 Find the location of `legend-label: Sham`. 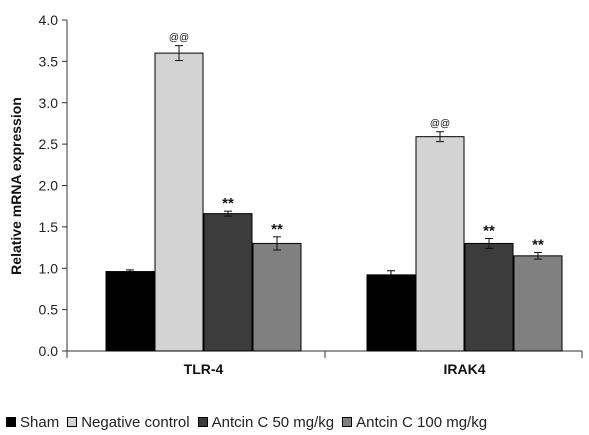

legend-label: Sham is located at coordinates (40, 422).